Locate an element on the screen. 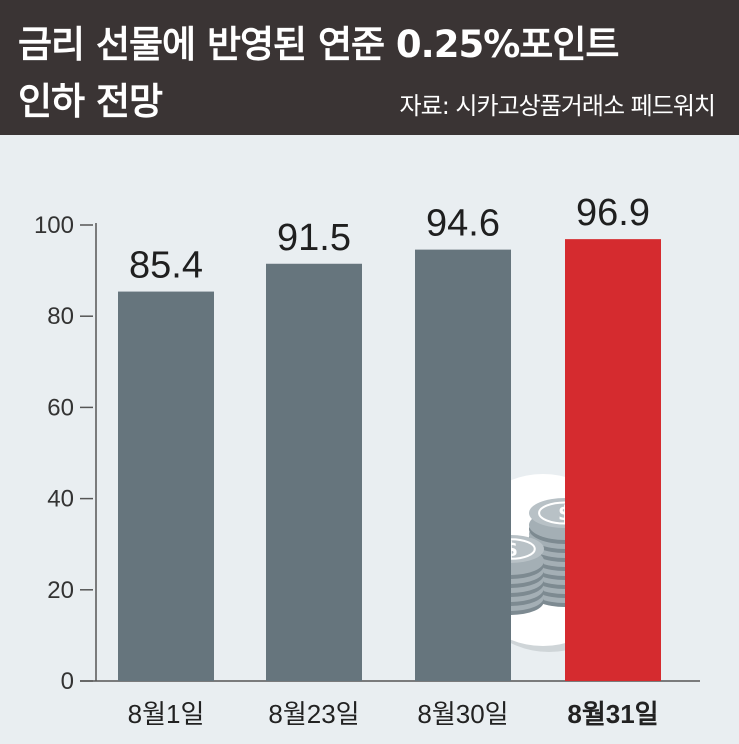  y-tick-label: 60 is located at coordinates (60, 407).